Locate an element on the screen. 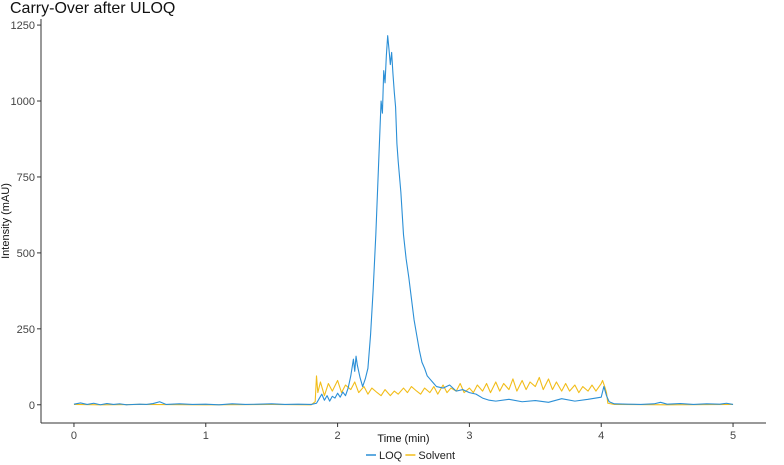 This screenshot has height=465, width=784. y-tick-label: 750 is located at coordinates (26, 178).